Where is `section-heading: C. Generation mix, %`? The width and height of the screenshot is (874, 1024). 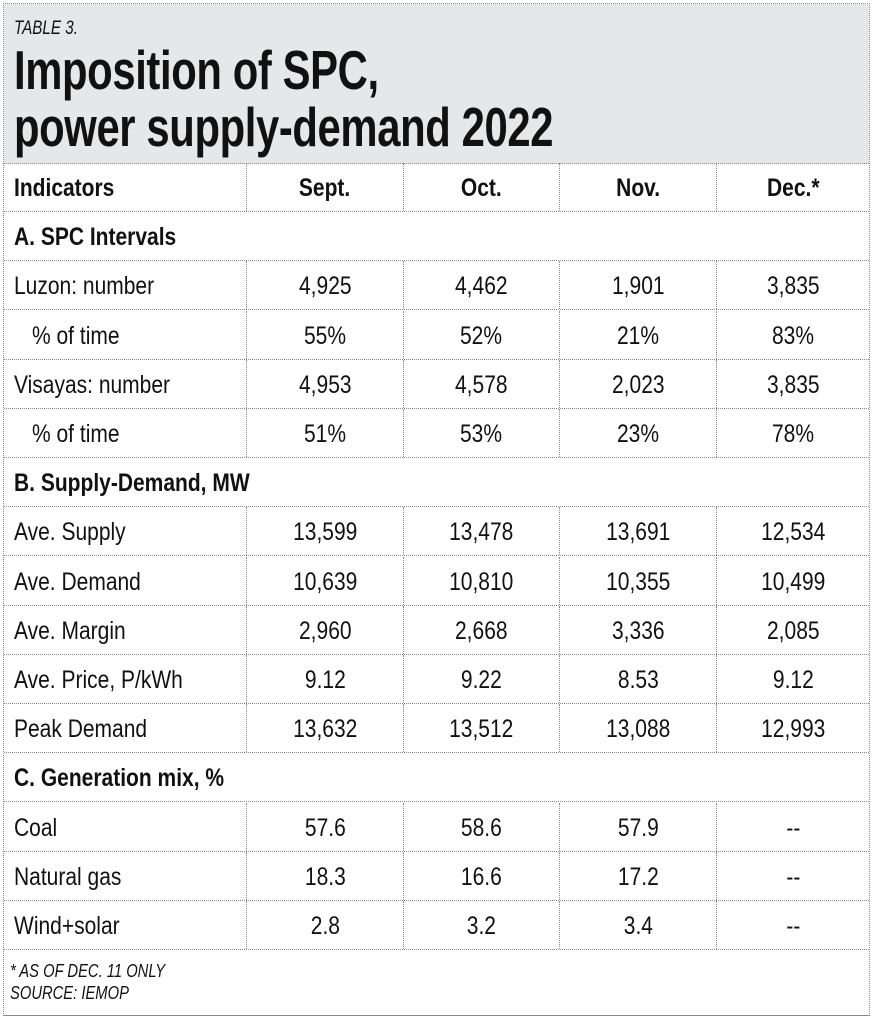
section-heading: C. Generation mix, % is located at coordinates (119, 778).